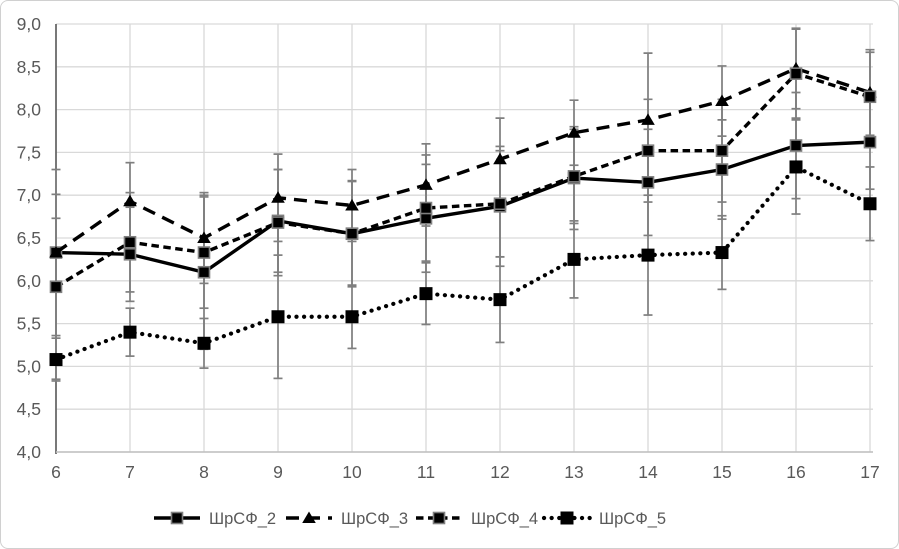 The image size is (899, 549). What do you see at coordinates (29, 67) in the screenshot?
I see `y-tick-label: 8,5` at bounding box center [29, 67].